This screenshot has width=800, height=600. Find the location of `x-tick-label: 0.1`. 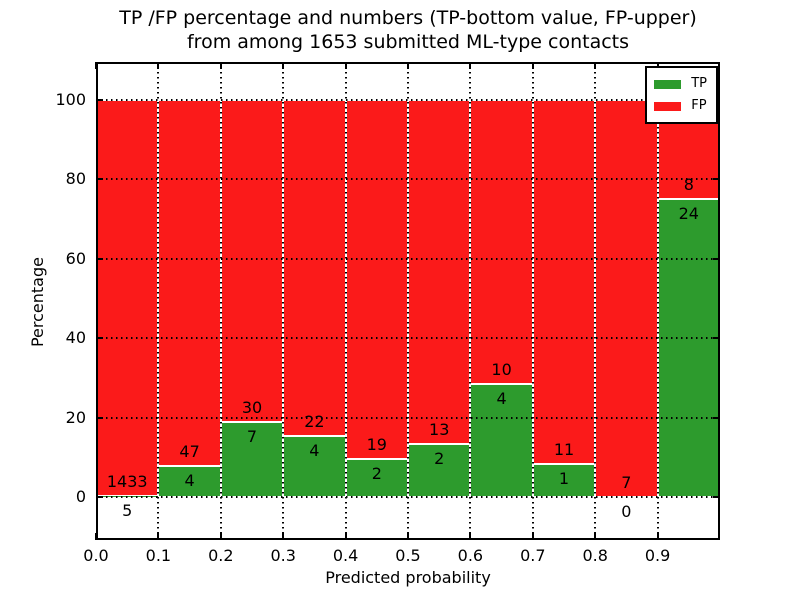

x-tick-label: 0.1 is located at coordinates (158, 555).